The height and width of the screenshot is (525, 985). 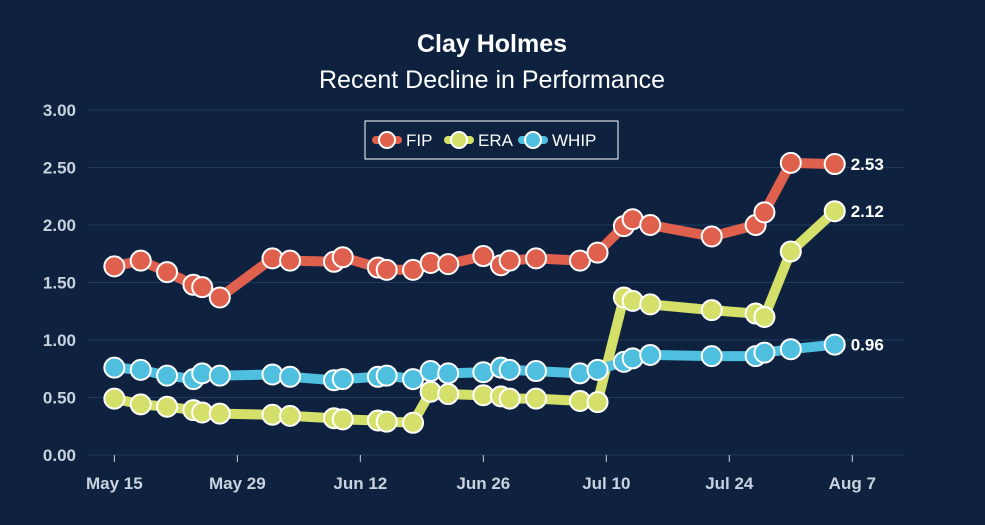 I want to click on chart-subtitle: Recent Decline in Performance, so click(x=492, y=80).